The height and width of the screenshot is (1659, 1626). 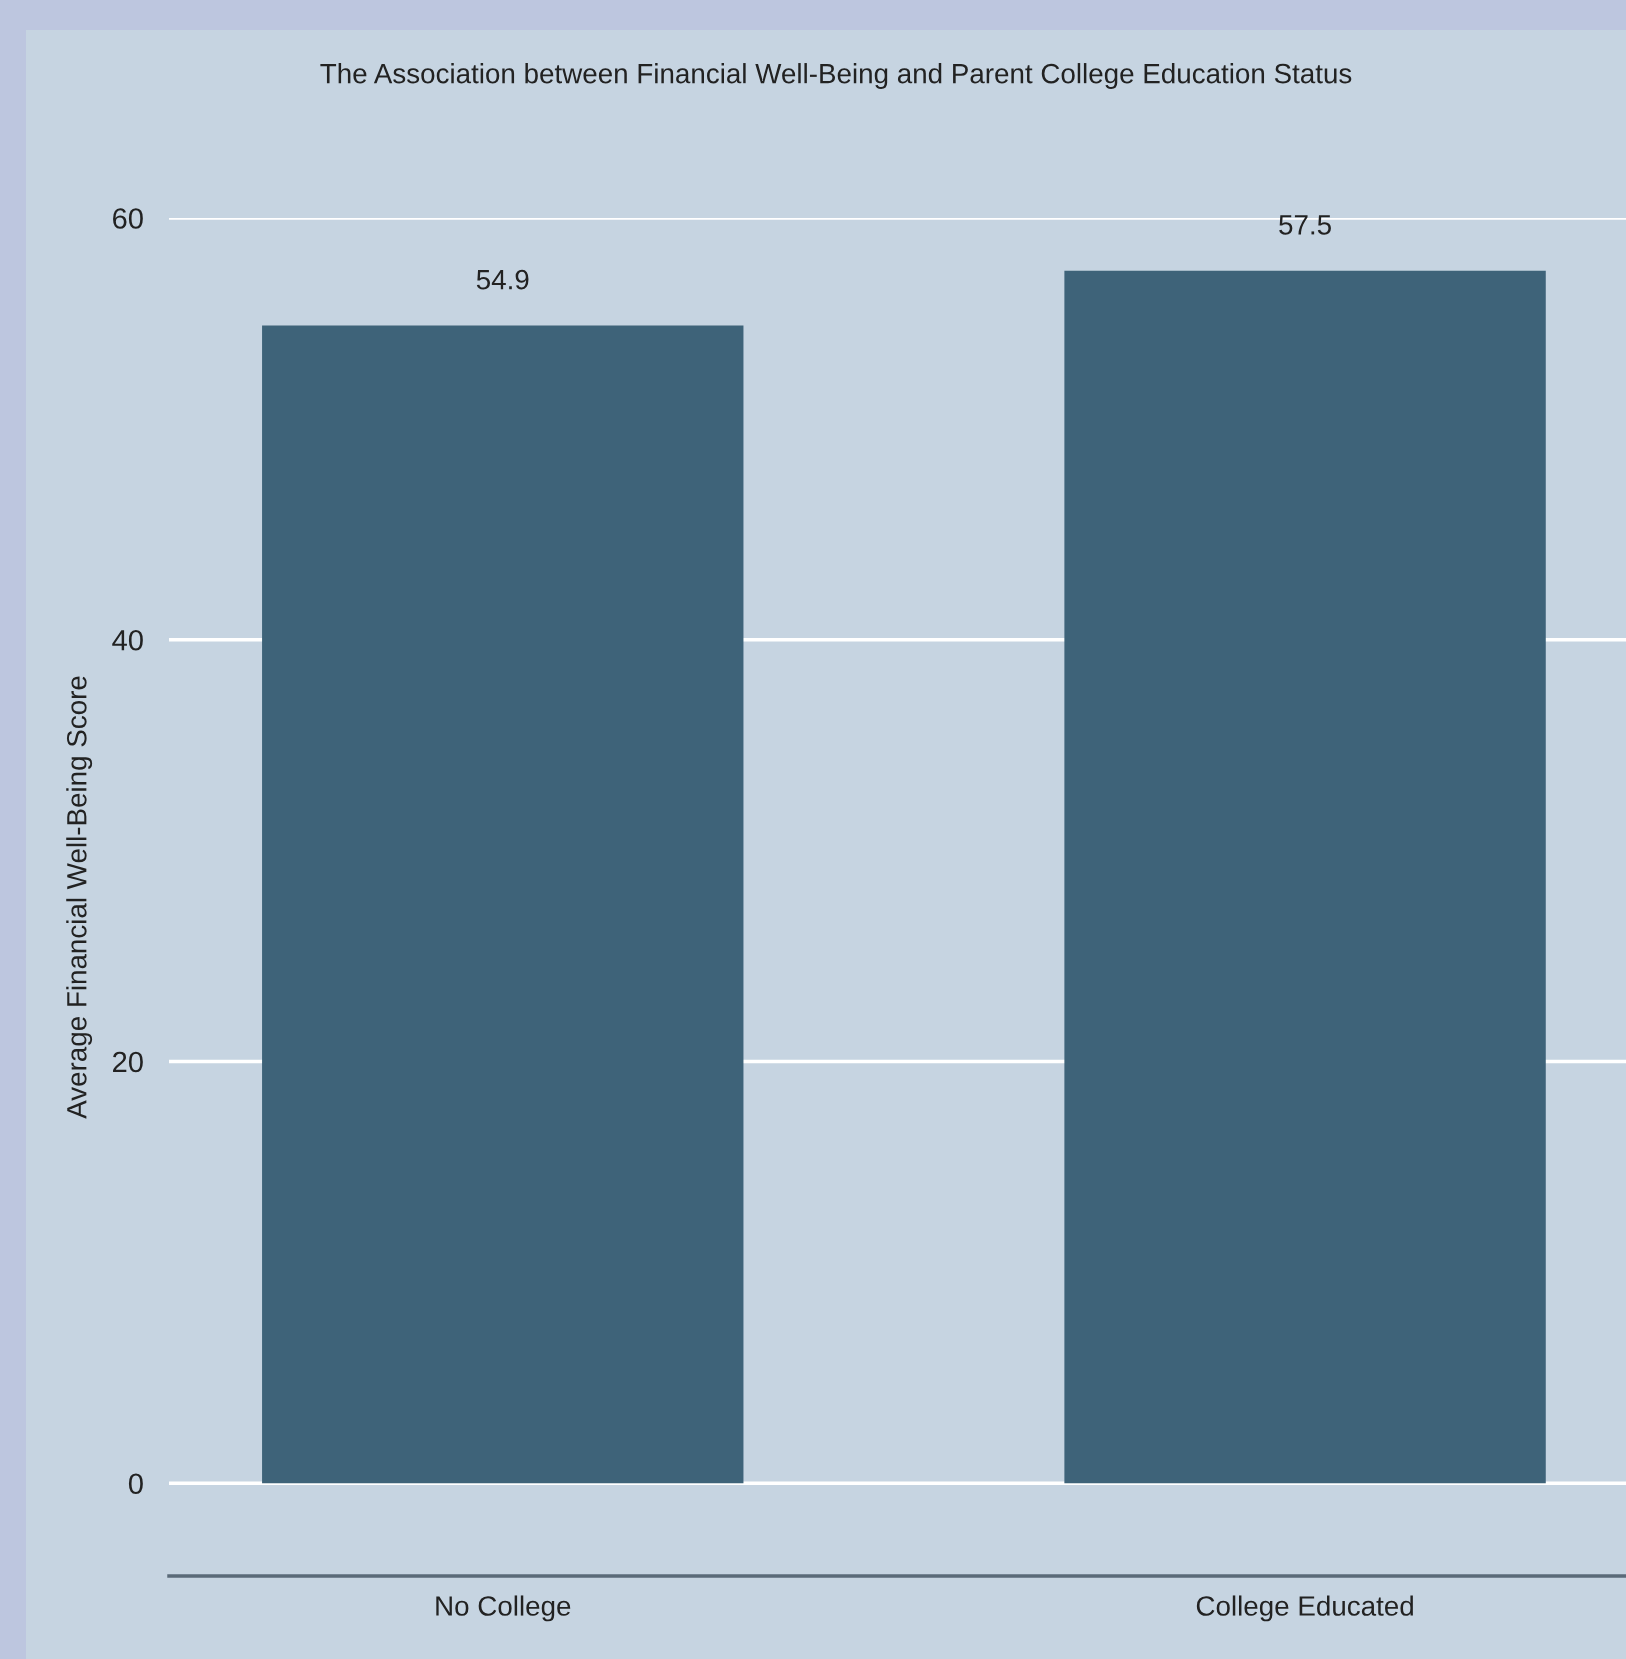 I want to click on y-tick-label: 0, so click(x=135, y=1484).